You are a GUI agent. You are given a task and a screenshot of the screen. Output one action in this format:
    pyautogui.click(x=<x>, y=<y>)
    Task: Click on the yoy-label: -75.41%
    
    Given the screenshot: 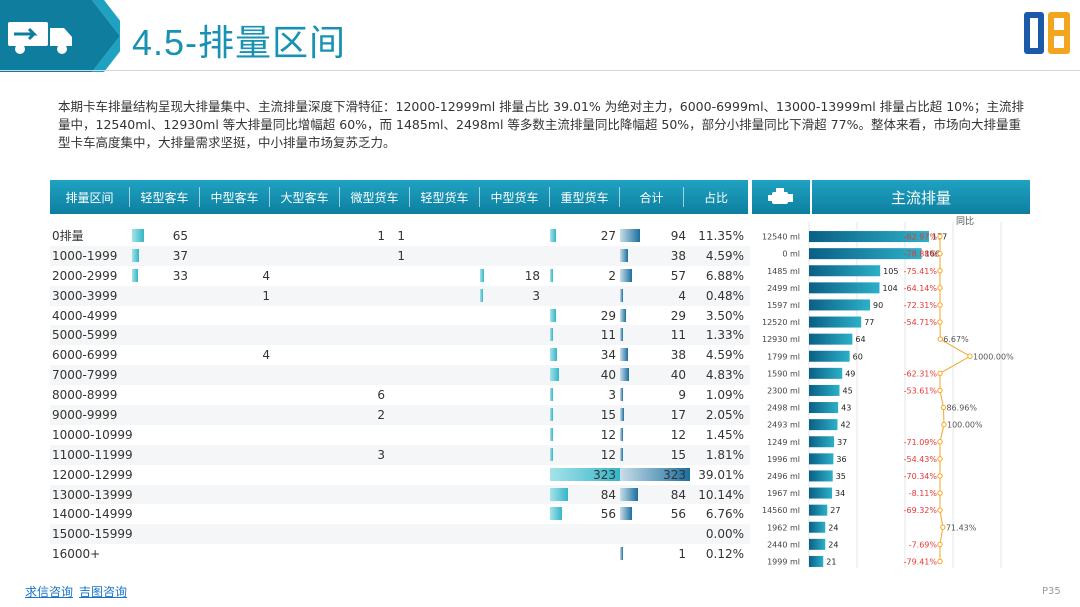 What is the action you would take?
    pyautogui.click(x=921, y=271)
    